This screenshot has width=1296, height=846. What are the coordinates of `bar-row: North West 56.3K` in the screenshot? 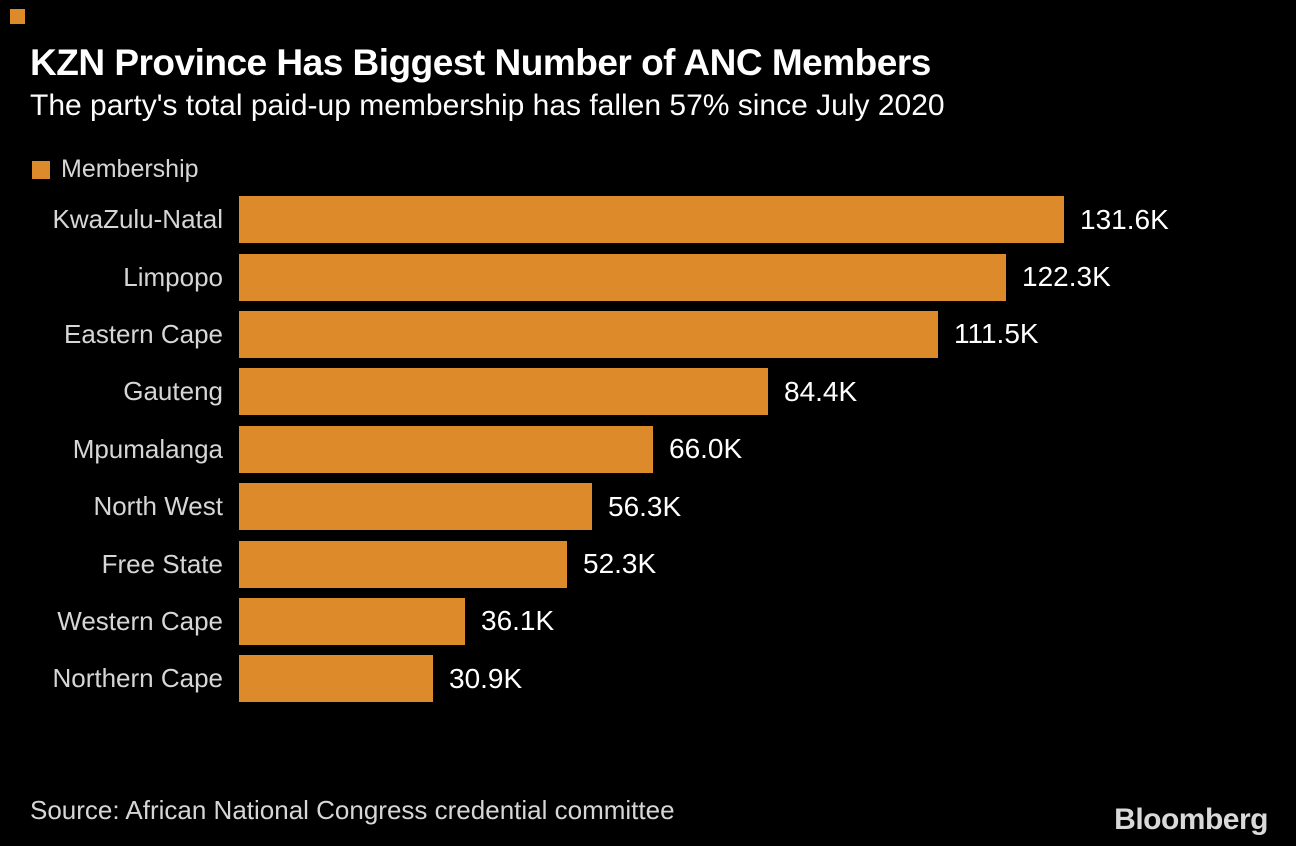 It's located at (648, 506).